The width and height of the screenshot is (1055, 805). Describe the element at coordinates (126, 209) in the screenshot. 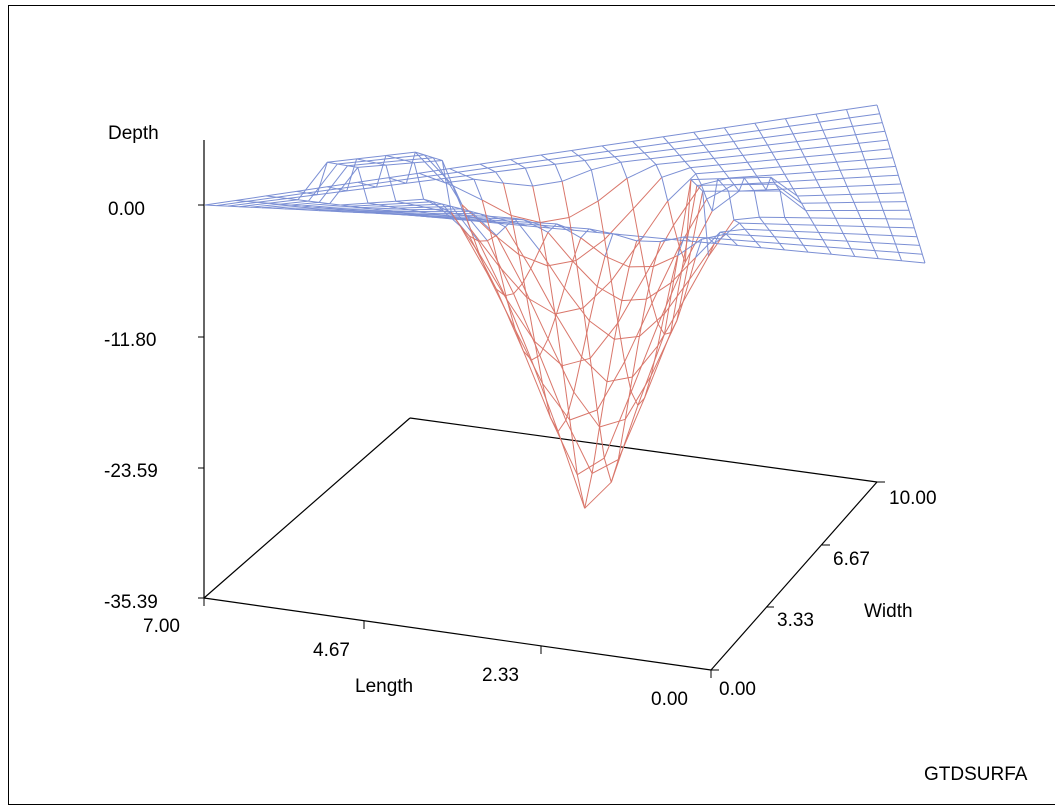

I see `depth-tick-label: 0.00` at that location.